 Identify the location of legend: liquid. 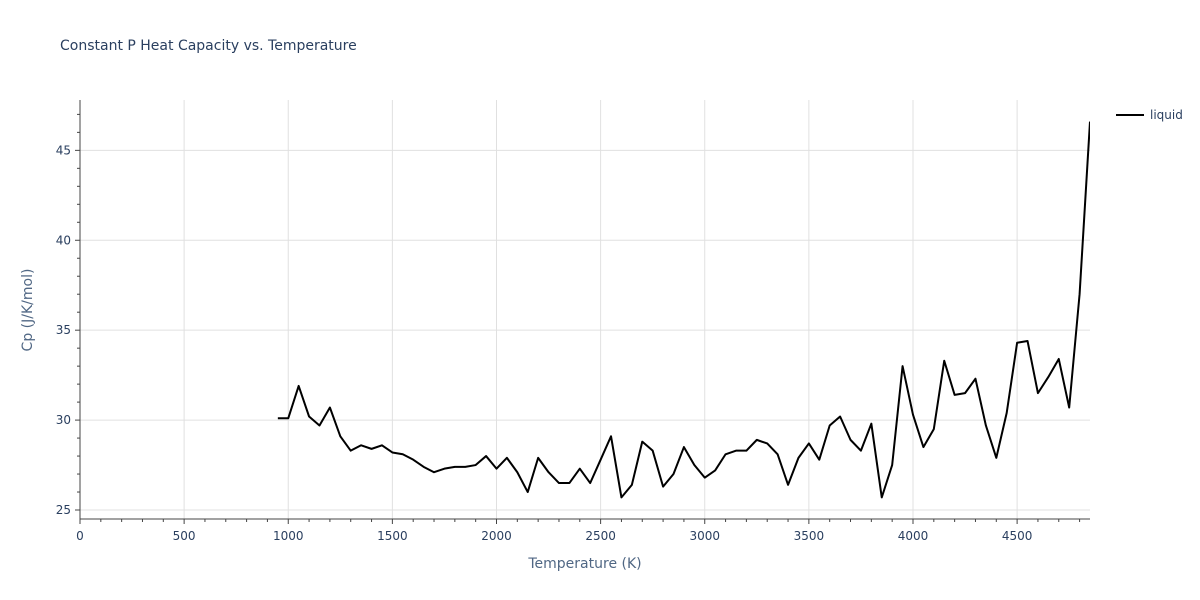
(1149, 115).